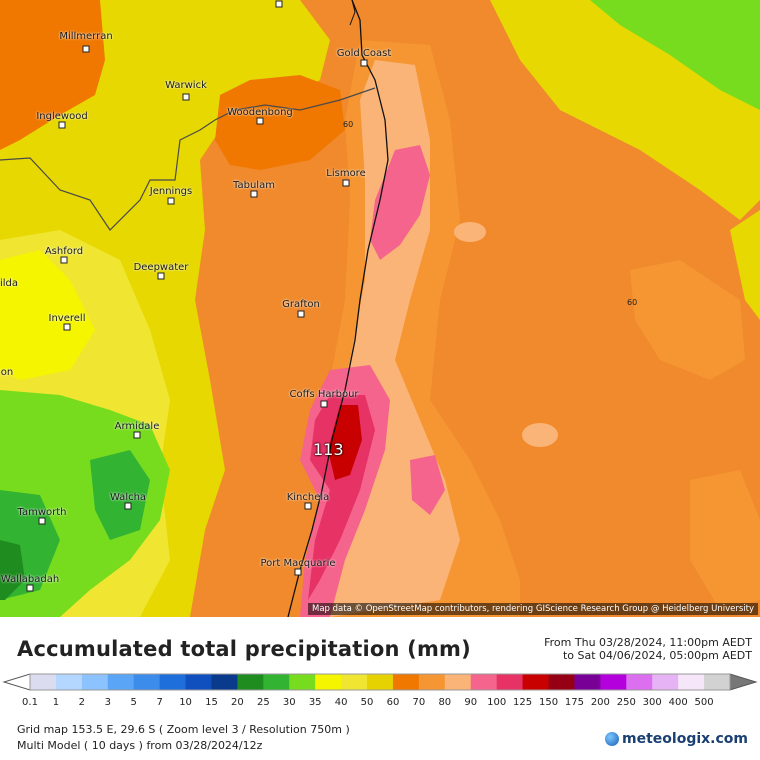 The height and width of the screenshot is (760, 760). I want to click on city-label-jennings: Jennings, so click(171, 191).